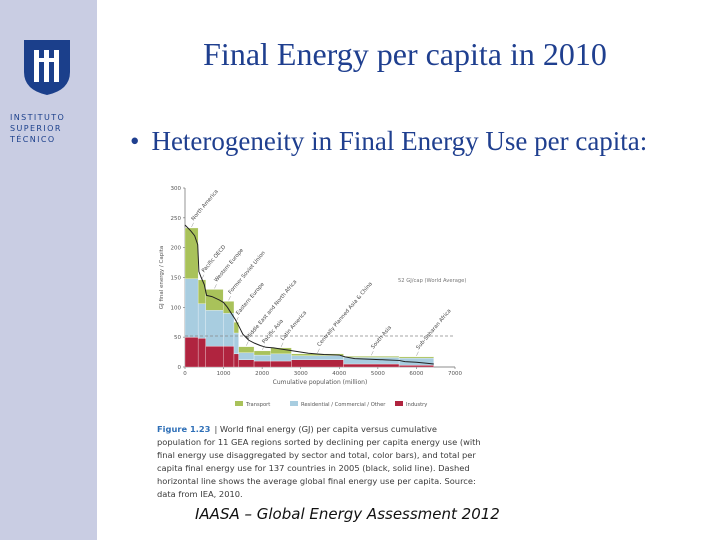 The image size is (720, 540). What do you see at coordinates (47, 67) in the screenshot?
I see `ist-logo-icon` at bounding box center [47, 67].